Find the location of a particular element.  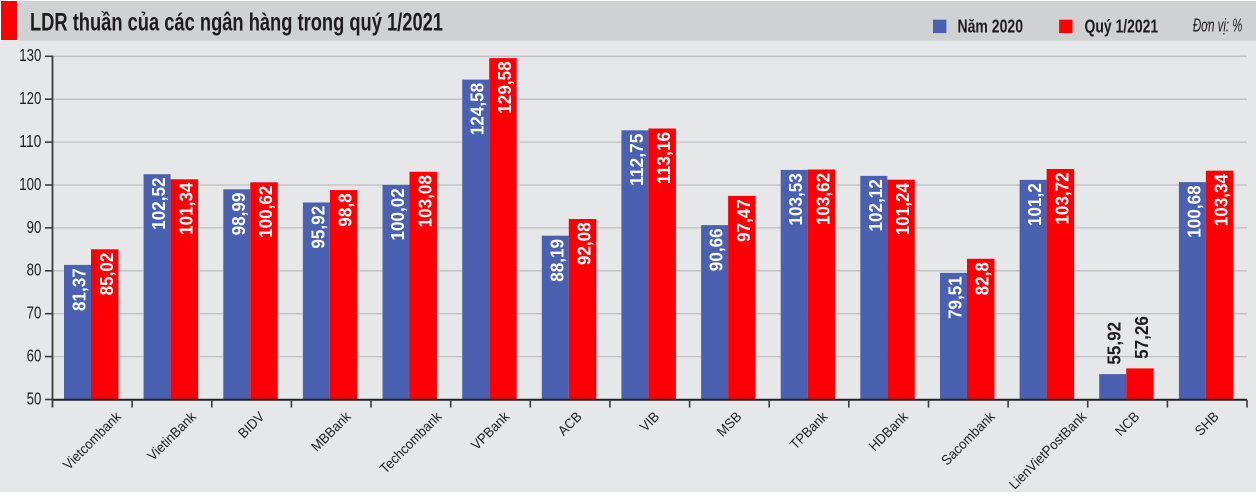

svg-text: 103,08 is located at coordinates (425, 201).